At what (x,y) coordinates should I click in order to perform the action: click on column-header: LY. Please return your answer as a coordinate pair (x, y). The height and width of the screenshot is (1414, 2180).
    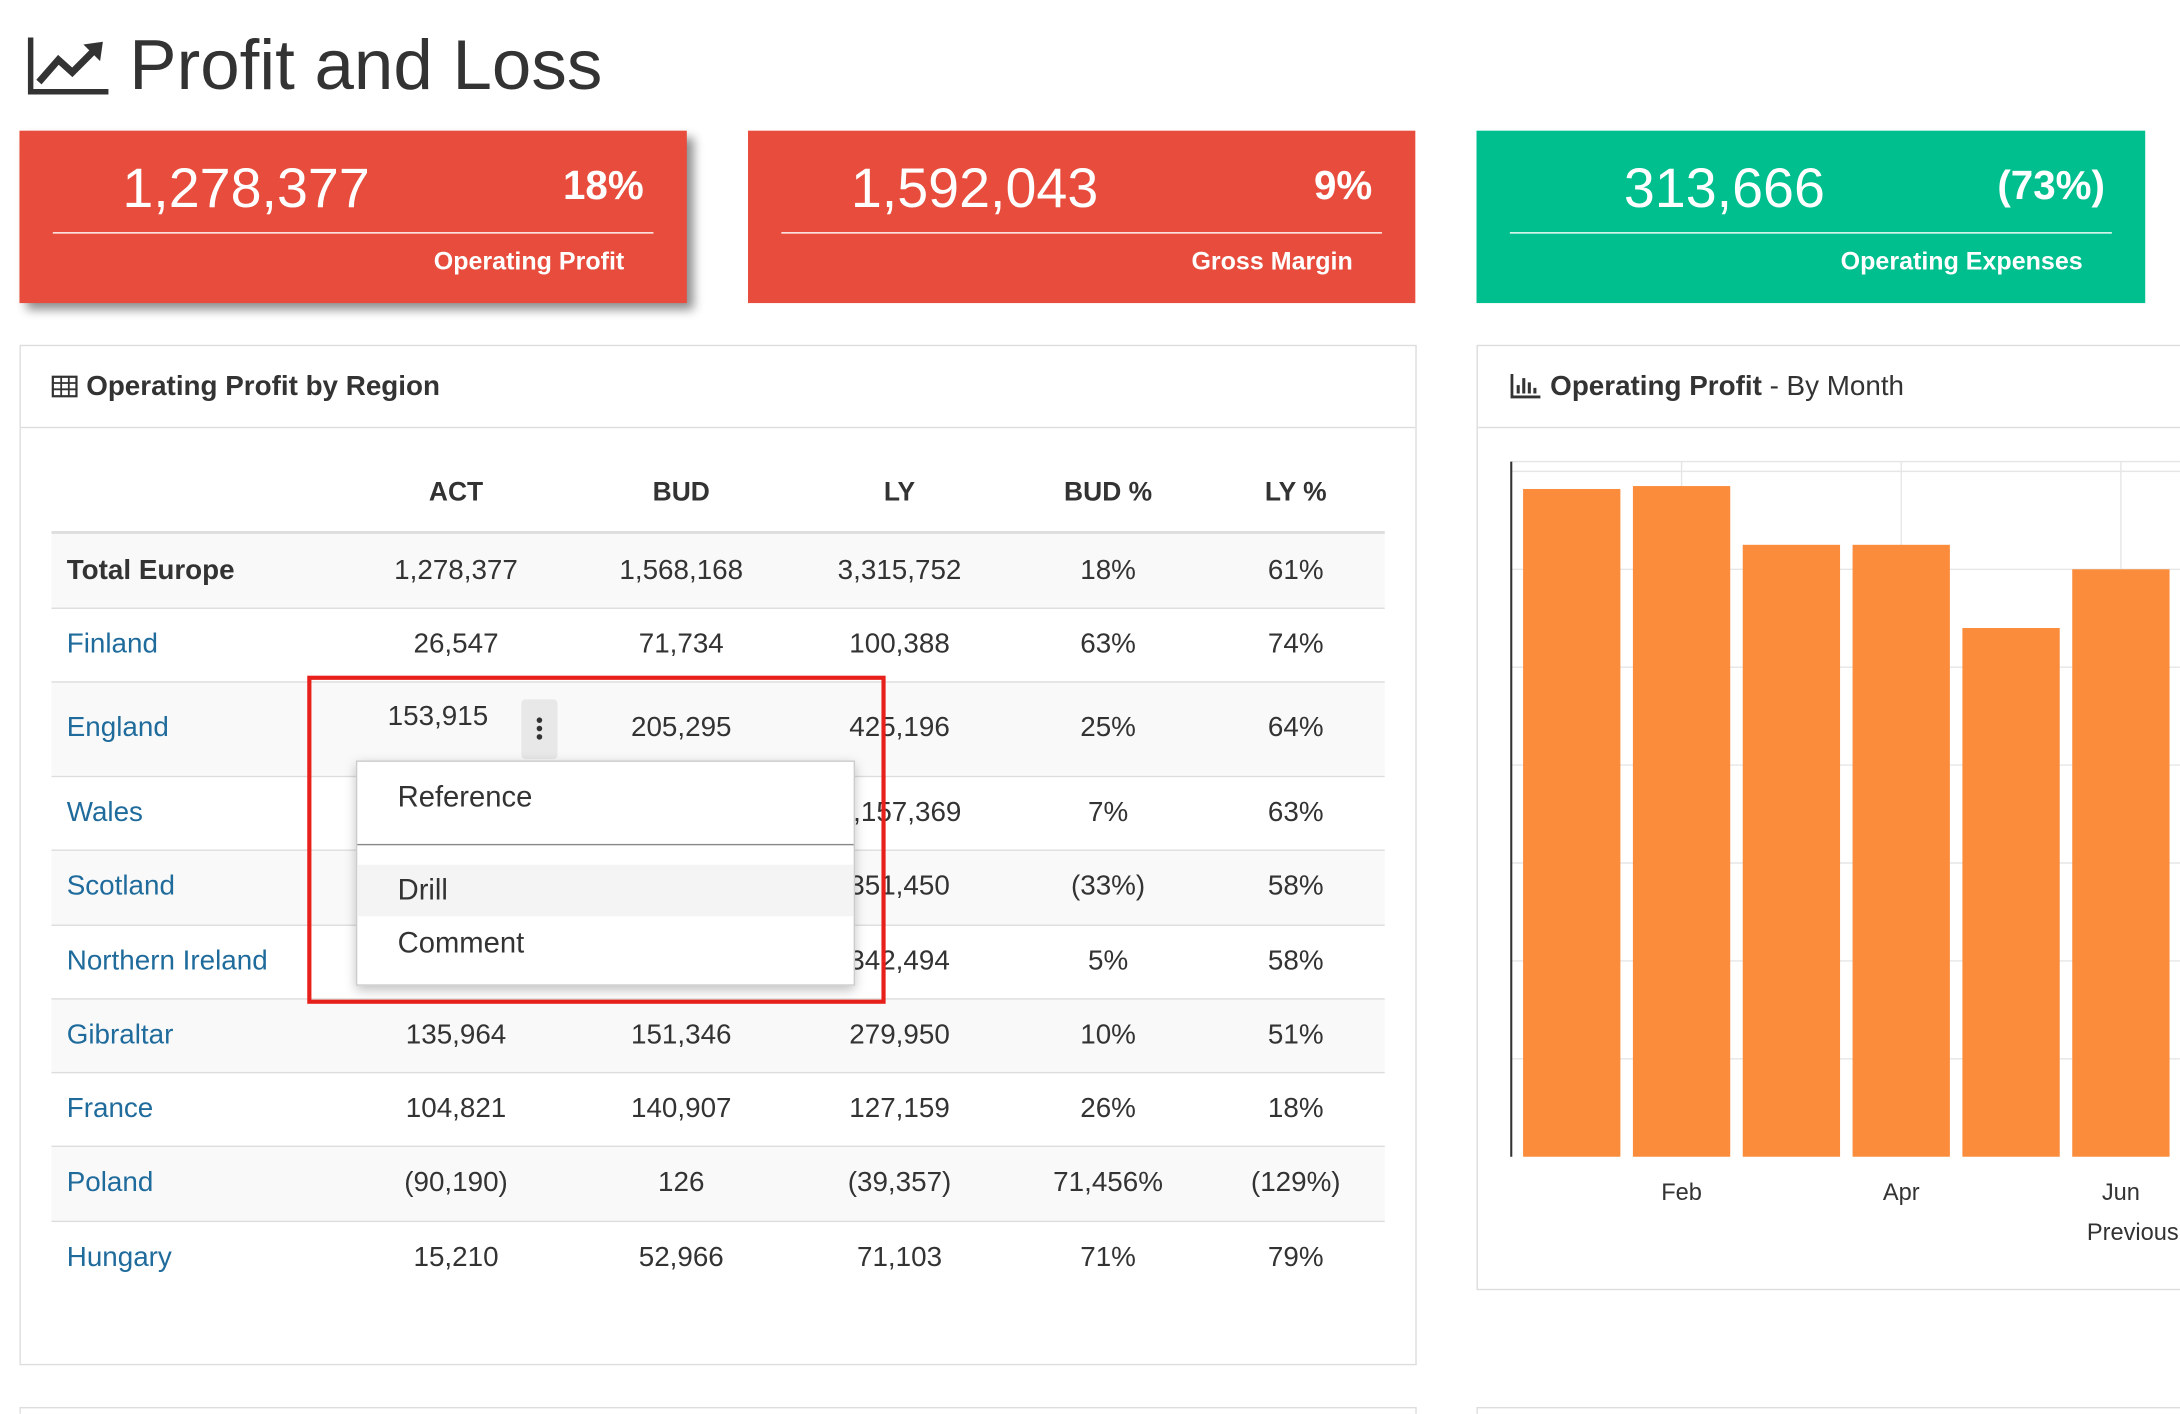
    Looking at the image, I should click on (899, 493).